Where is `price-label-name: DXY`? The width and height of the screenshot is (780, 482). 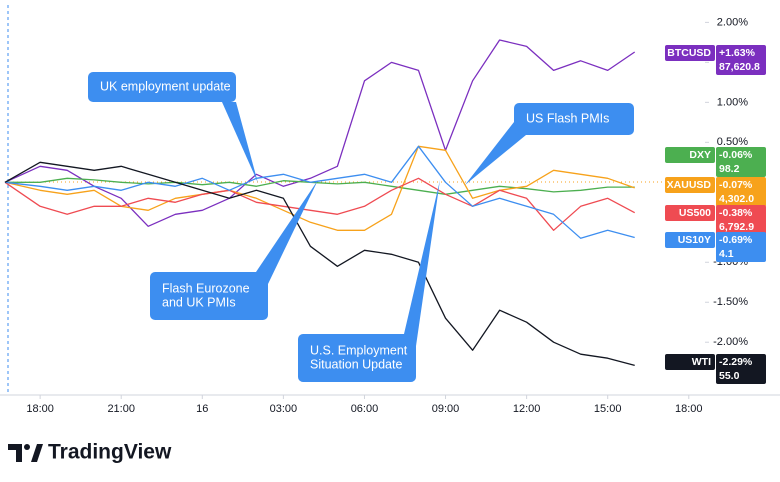 price-label-name: DXY is located at coordinates (700, 155).